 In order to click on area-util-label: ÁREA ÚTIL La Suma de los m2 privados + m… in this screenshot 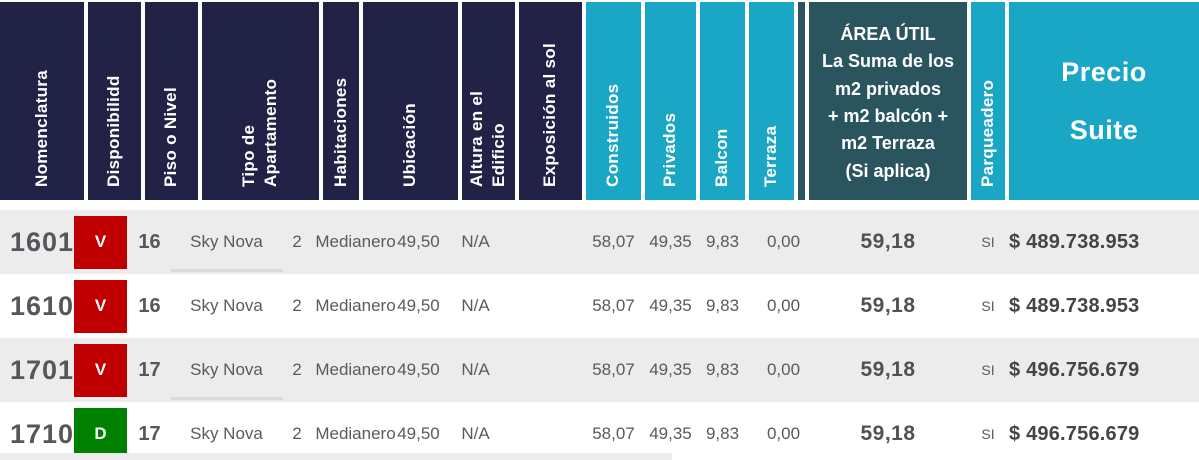, I will do `click(888, 102)`.